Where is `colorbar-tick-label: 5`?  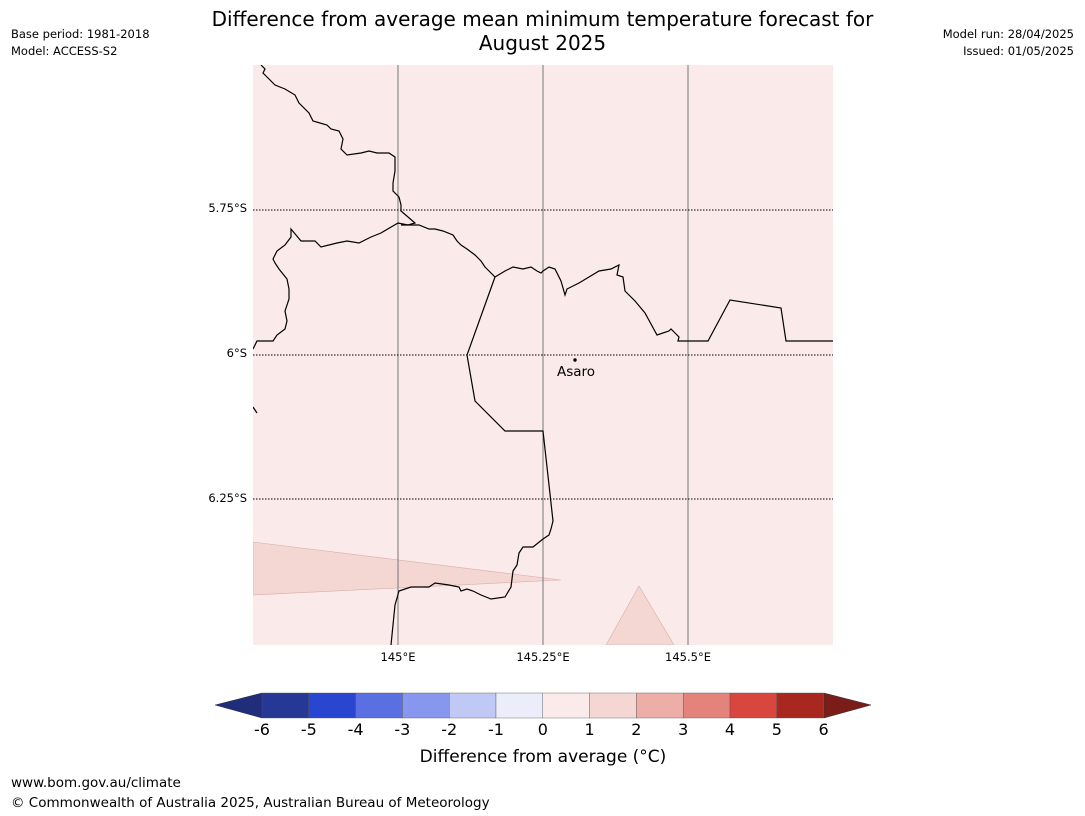 colorbar-tick-label: 5 is located at coordinates (776, 729).